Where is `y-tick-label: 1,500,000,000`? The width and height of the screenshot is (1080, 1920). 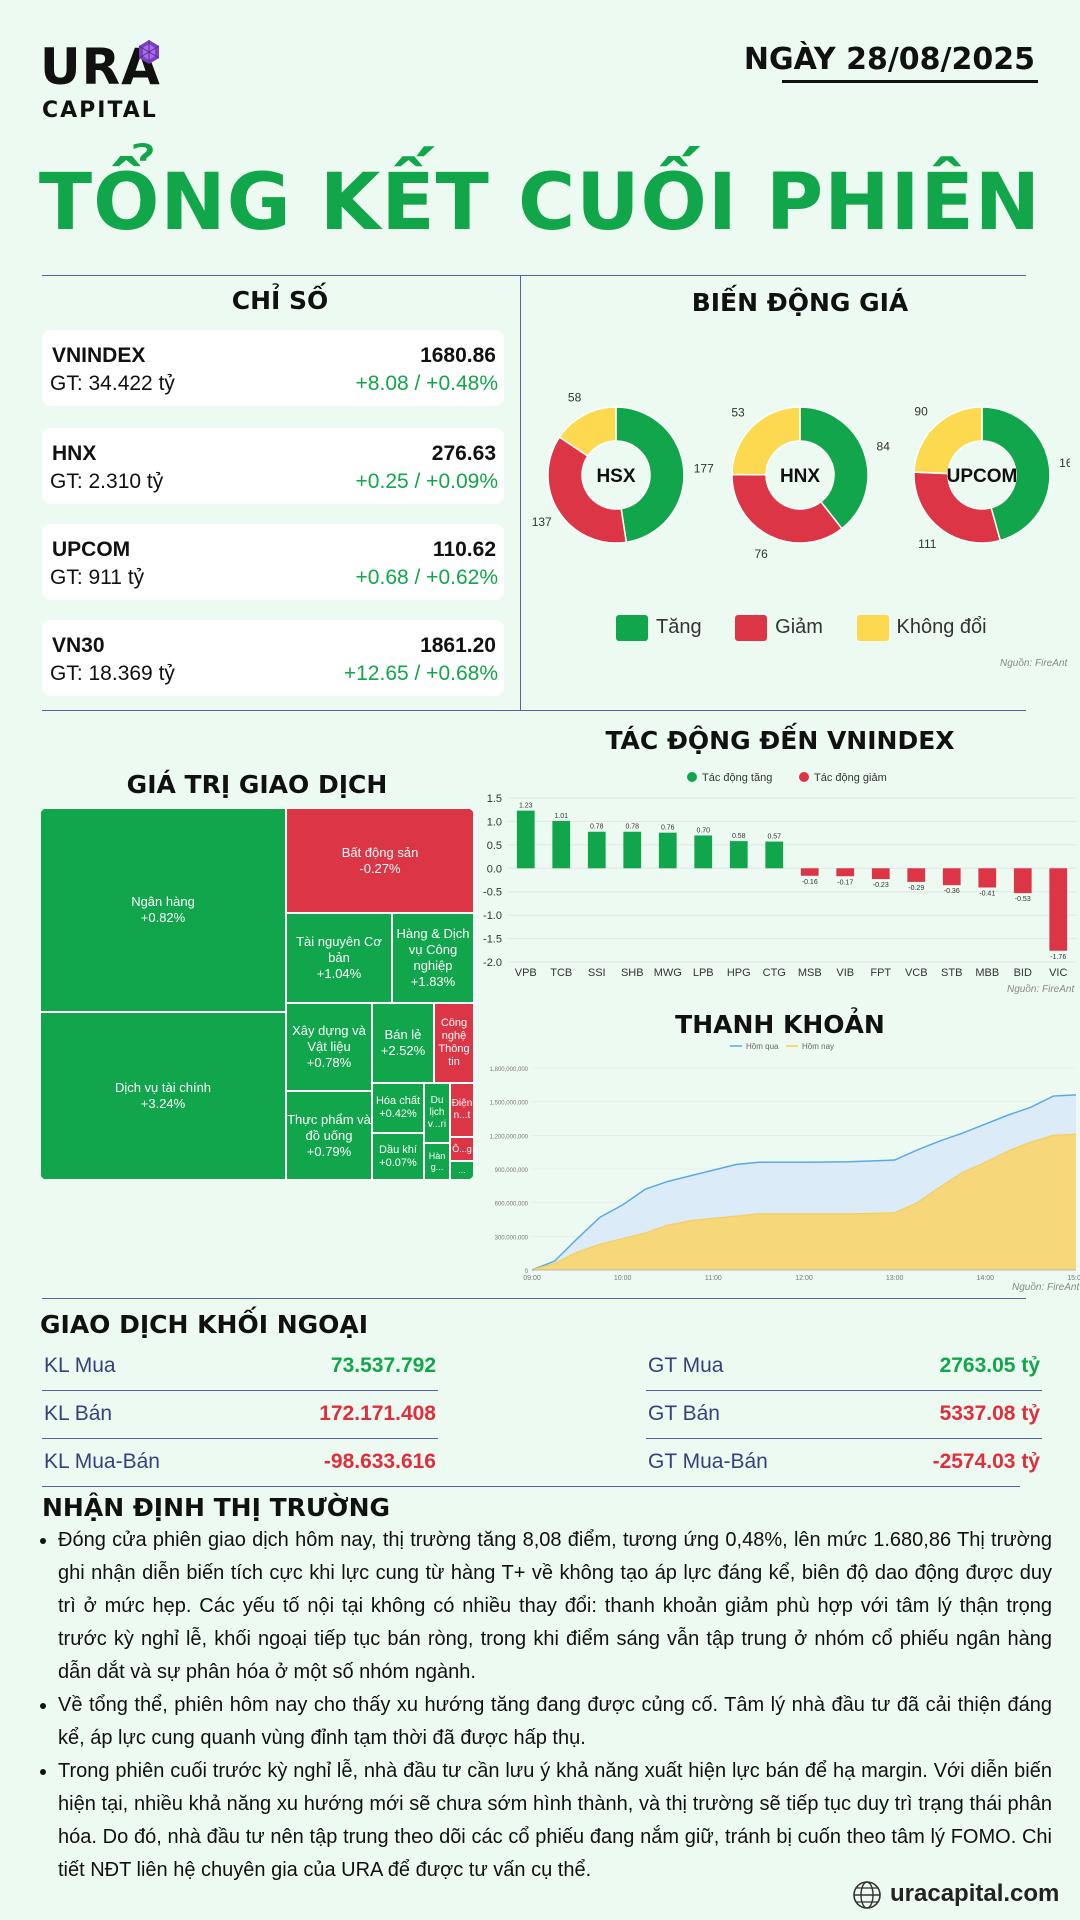
y-tick-label: 1,500,000,000 is located at coordinates (509, 1104).